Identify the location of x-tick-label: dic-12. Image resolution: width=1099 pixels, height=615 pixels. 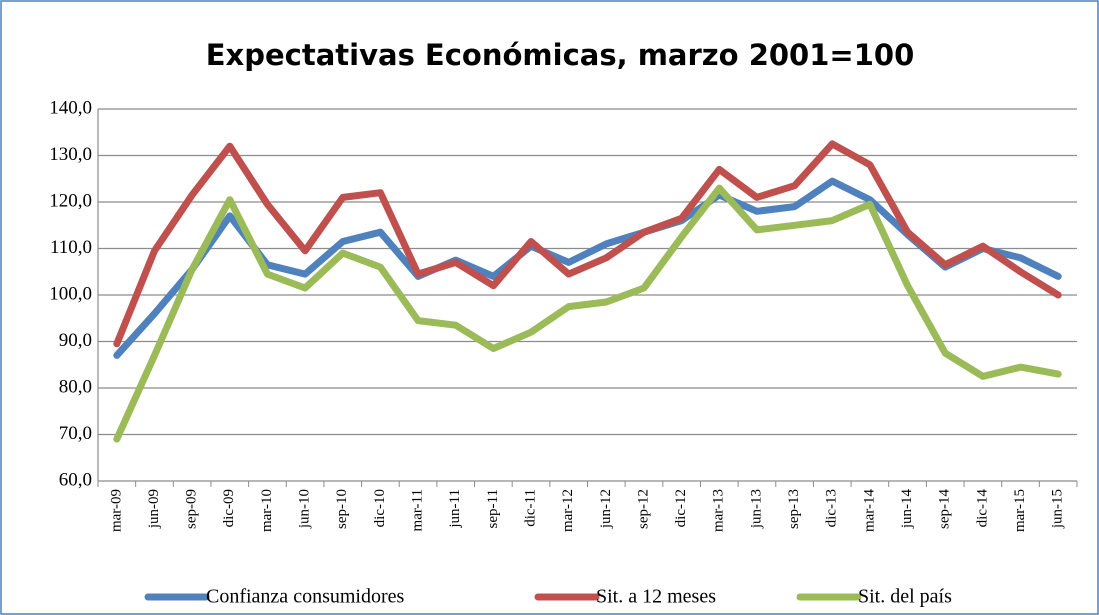
(681, 508).